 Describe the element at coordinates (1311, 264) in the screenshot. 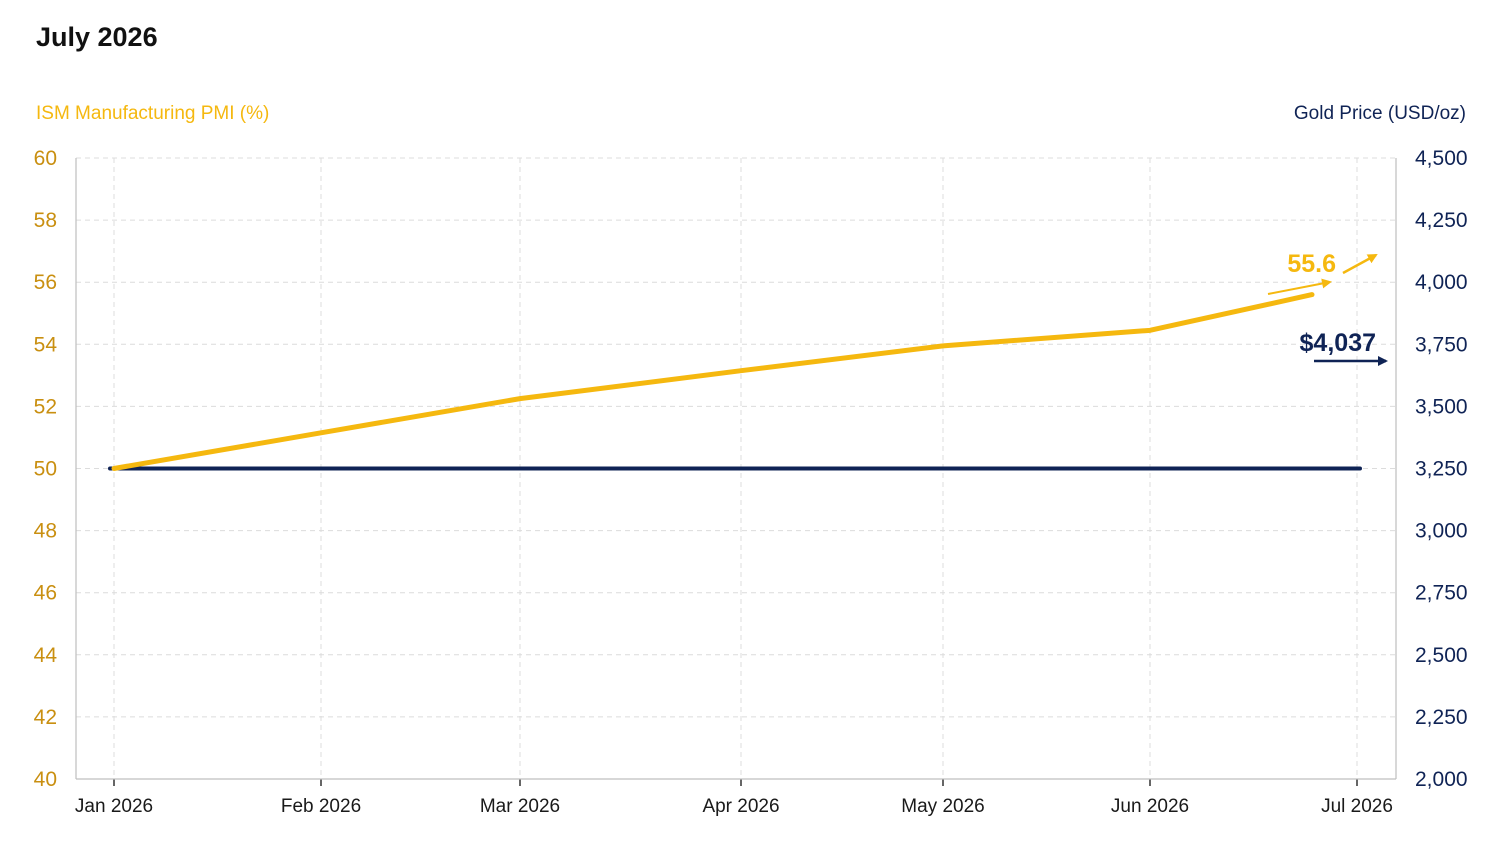

I see `pmi-value-annotation: 55.6` at that location.